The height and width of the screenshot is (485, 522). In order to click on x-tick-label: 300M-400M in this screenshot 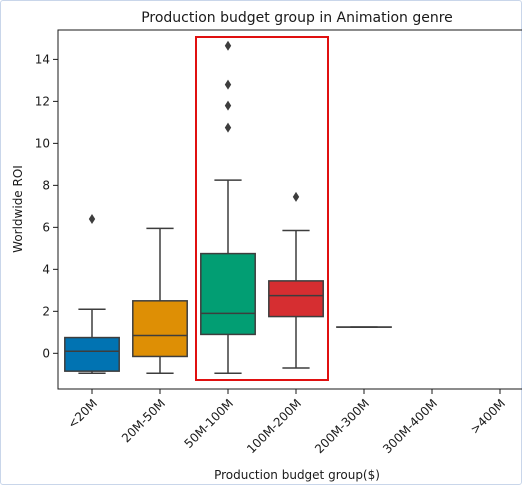, I will do `click(410, 426)`.